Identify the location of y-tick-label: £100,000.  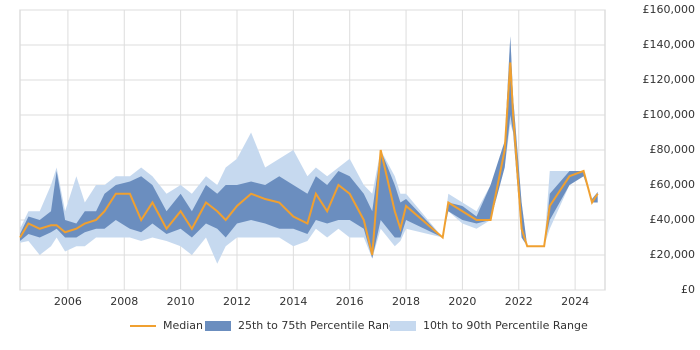
(669, 114).